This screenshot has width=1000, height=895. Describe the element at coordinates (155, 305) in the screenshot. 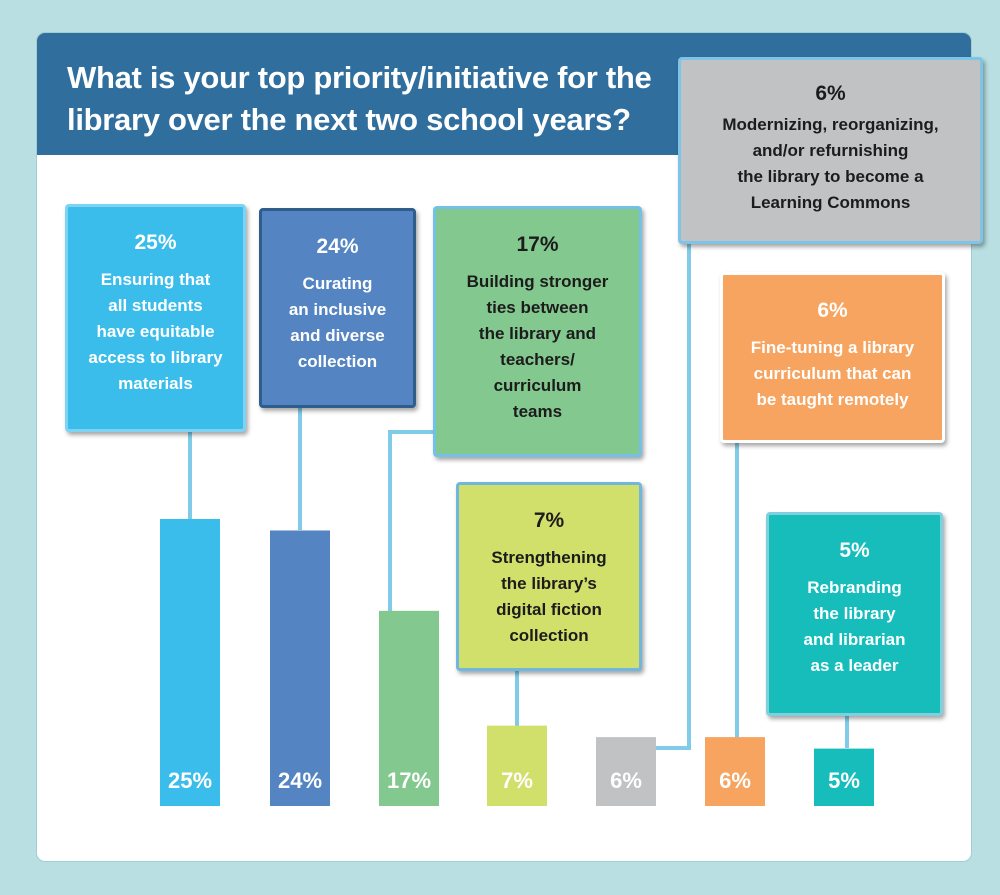

I see `callout-label-line: all students` at that location.